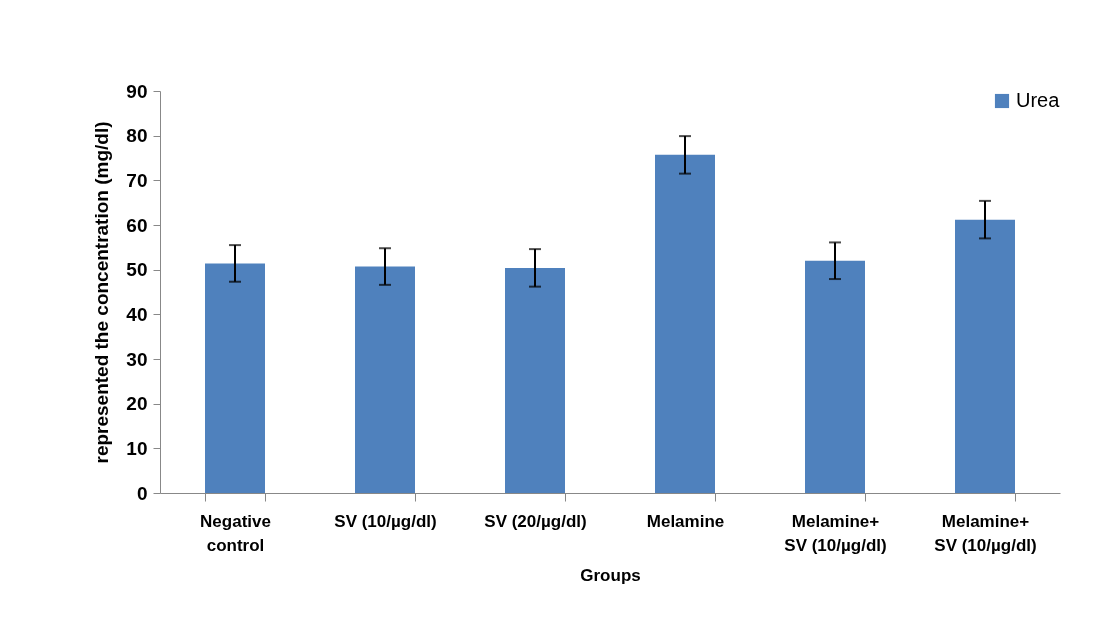 The width and height of the screenshot is (1105, 638). Describe the element at coordinates (137, 359) in the screenshot. I see `y-tick-label: 30` at that location.